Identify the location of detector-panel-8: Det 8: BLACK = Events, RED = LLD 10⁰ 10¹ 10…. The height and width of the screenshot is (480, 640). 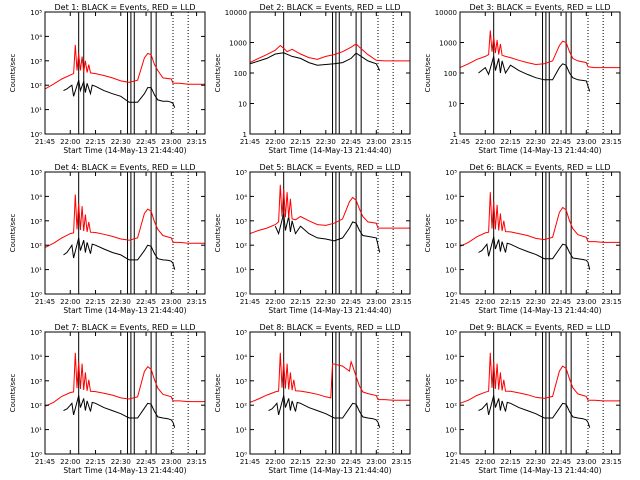
(313, 399).